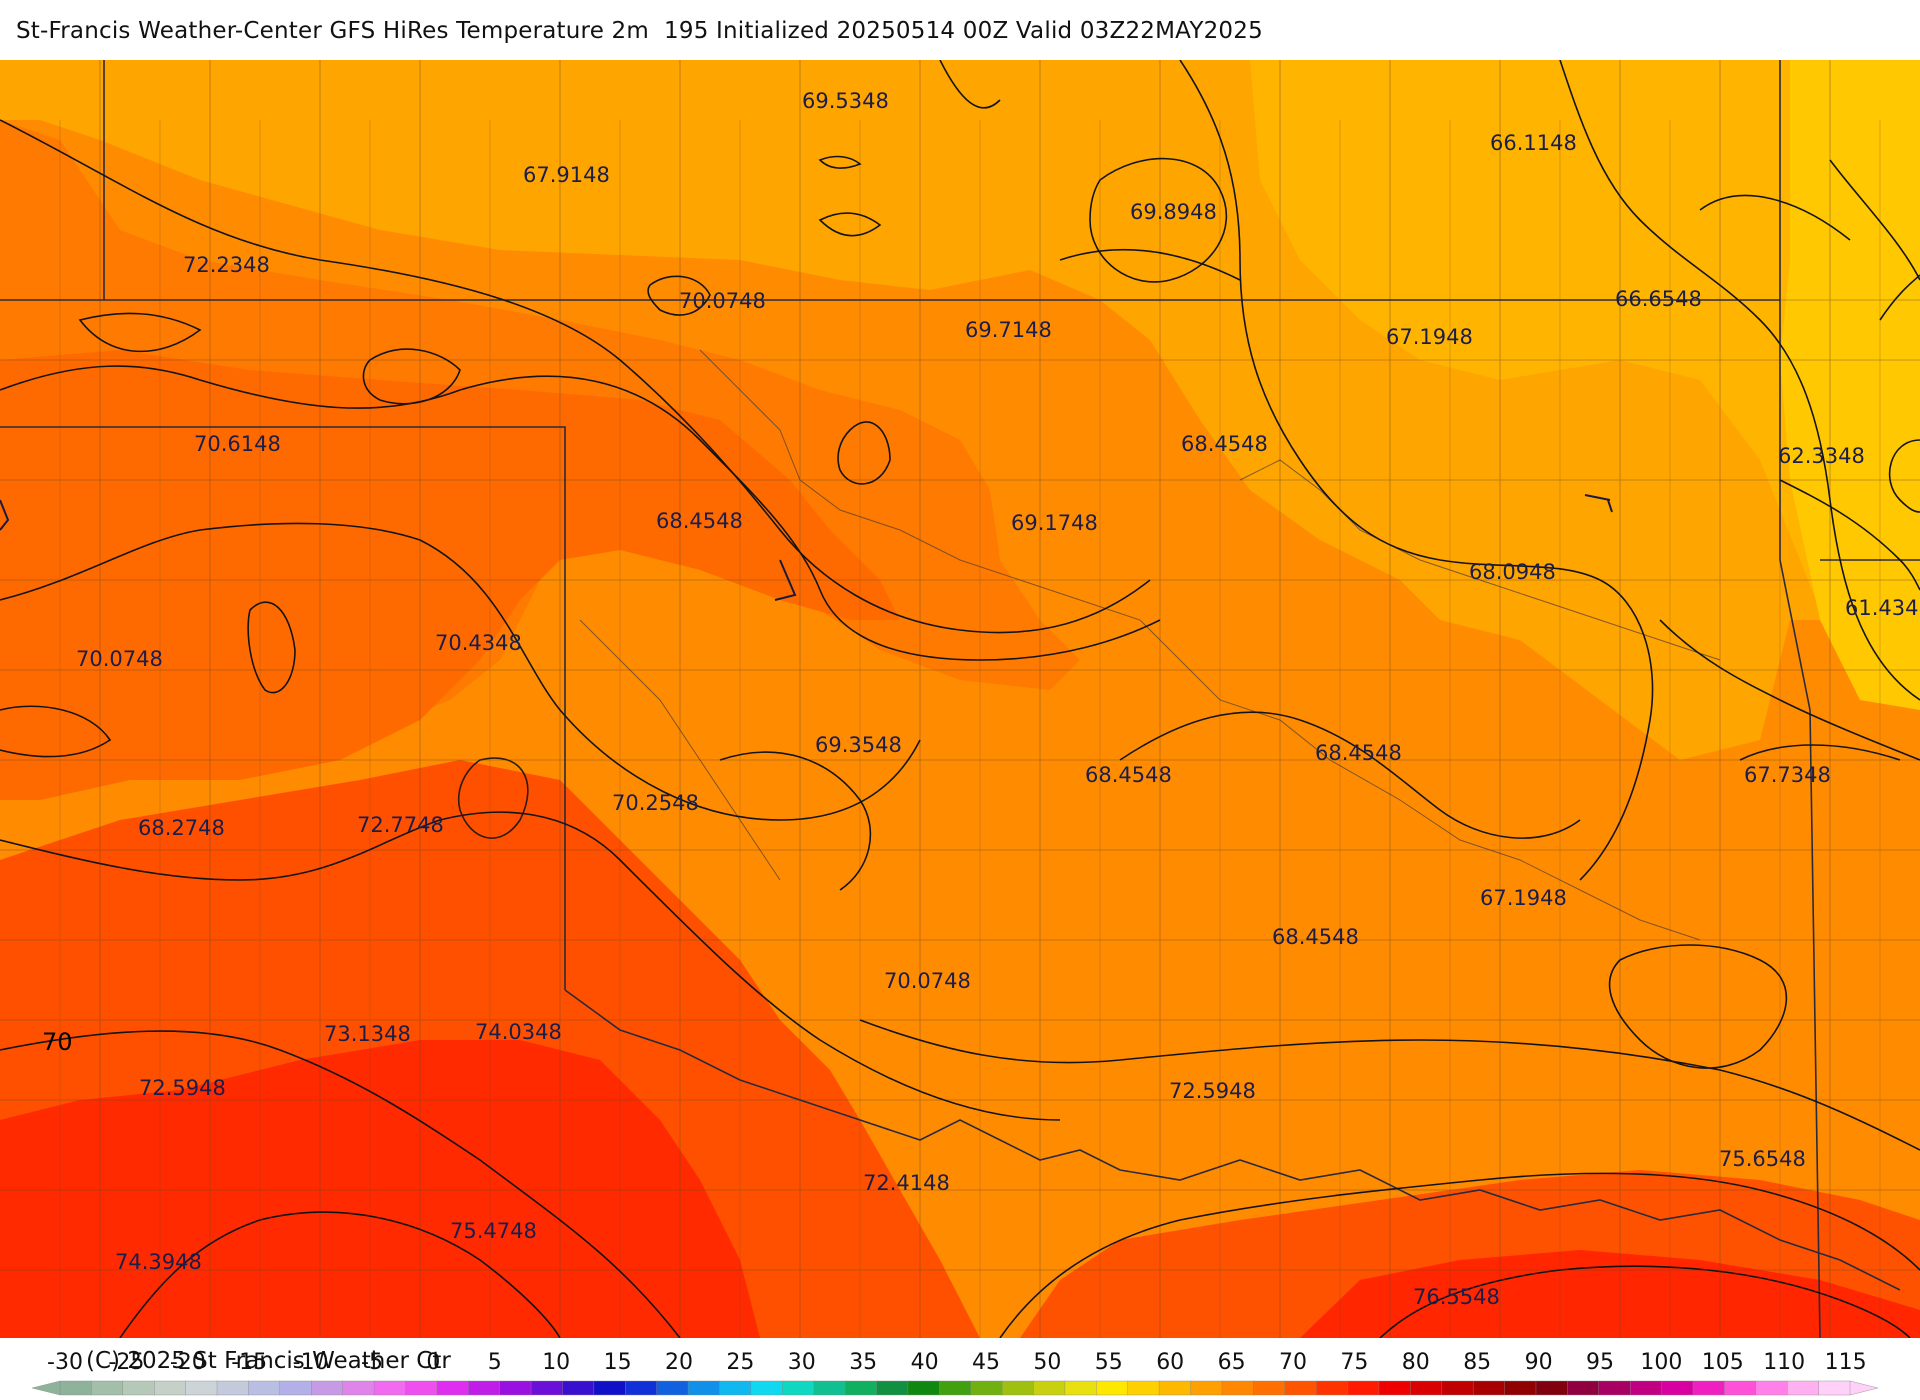 This screenshot has width=1920, height=1400. What do you see at coordinates (1054, 523) in the screenshot?
I see `temp-label: 69.1748` at bounding box center [1054, 523].